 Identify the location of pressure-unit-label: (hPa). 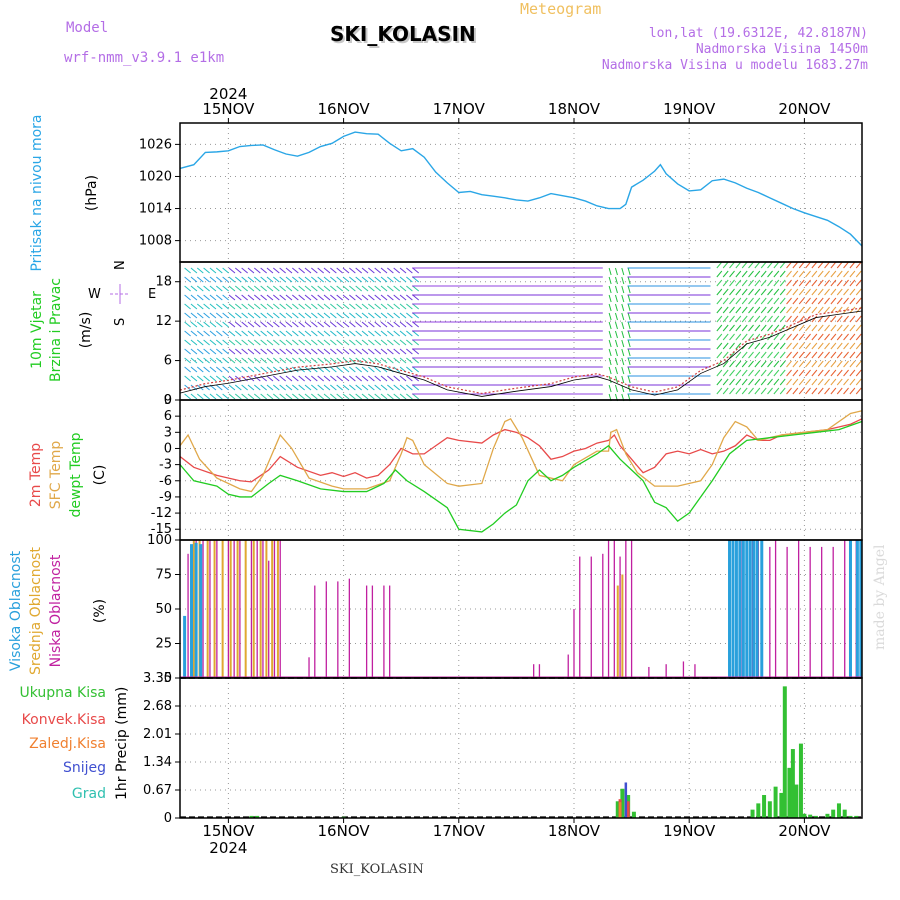
(92, 193).